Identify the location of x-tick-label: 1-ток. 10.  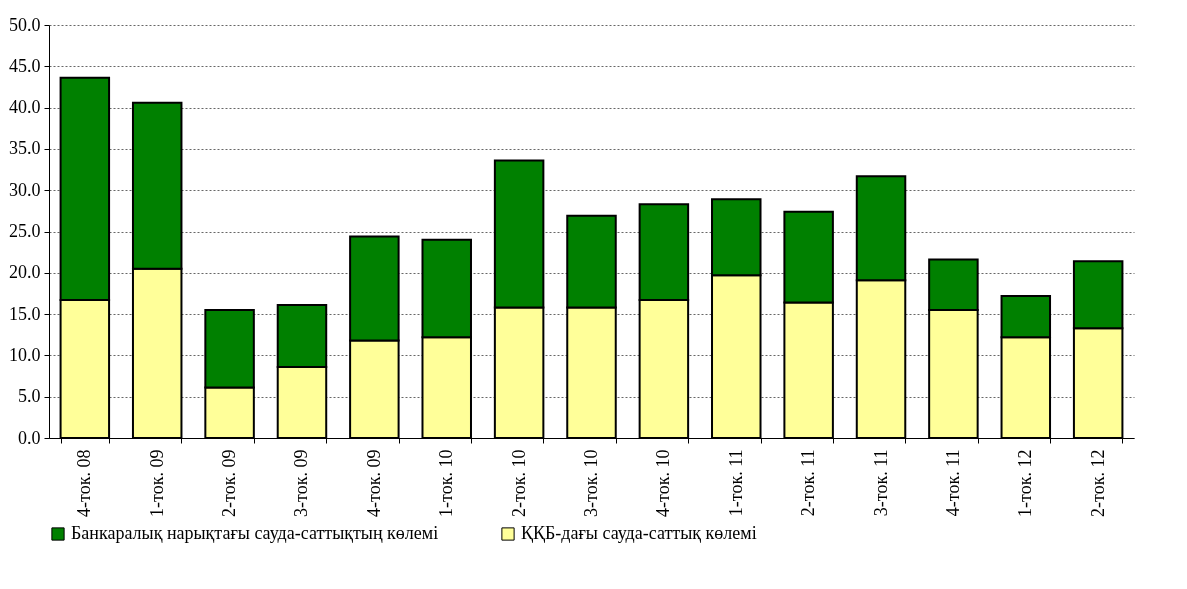
(446, 483).